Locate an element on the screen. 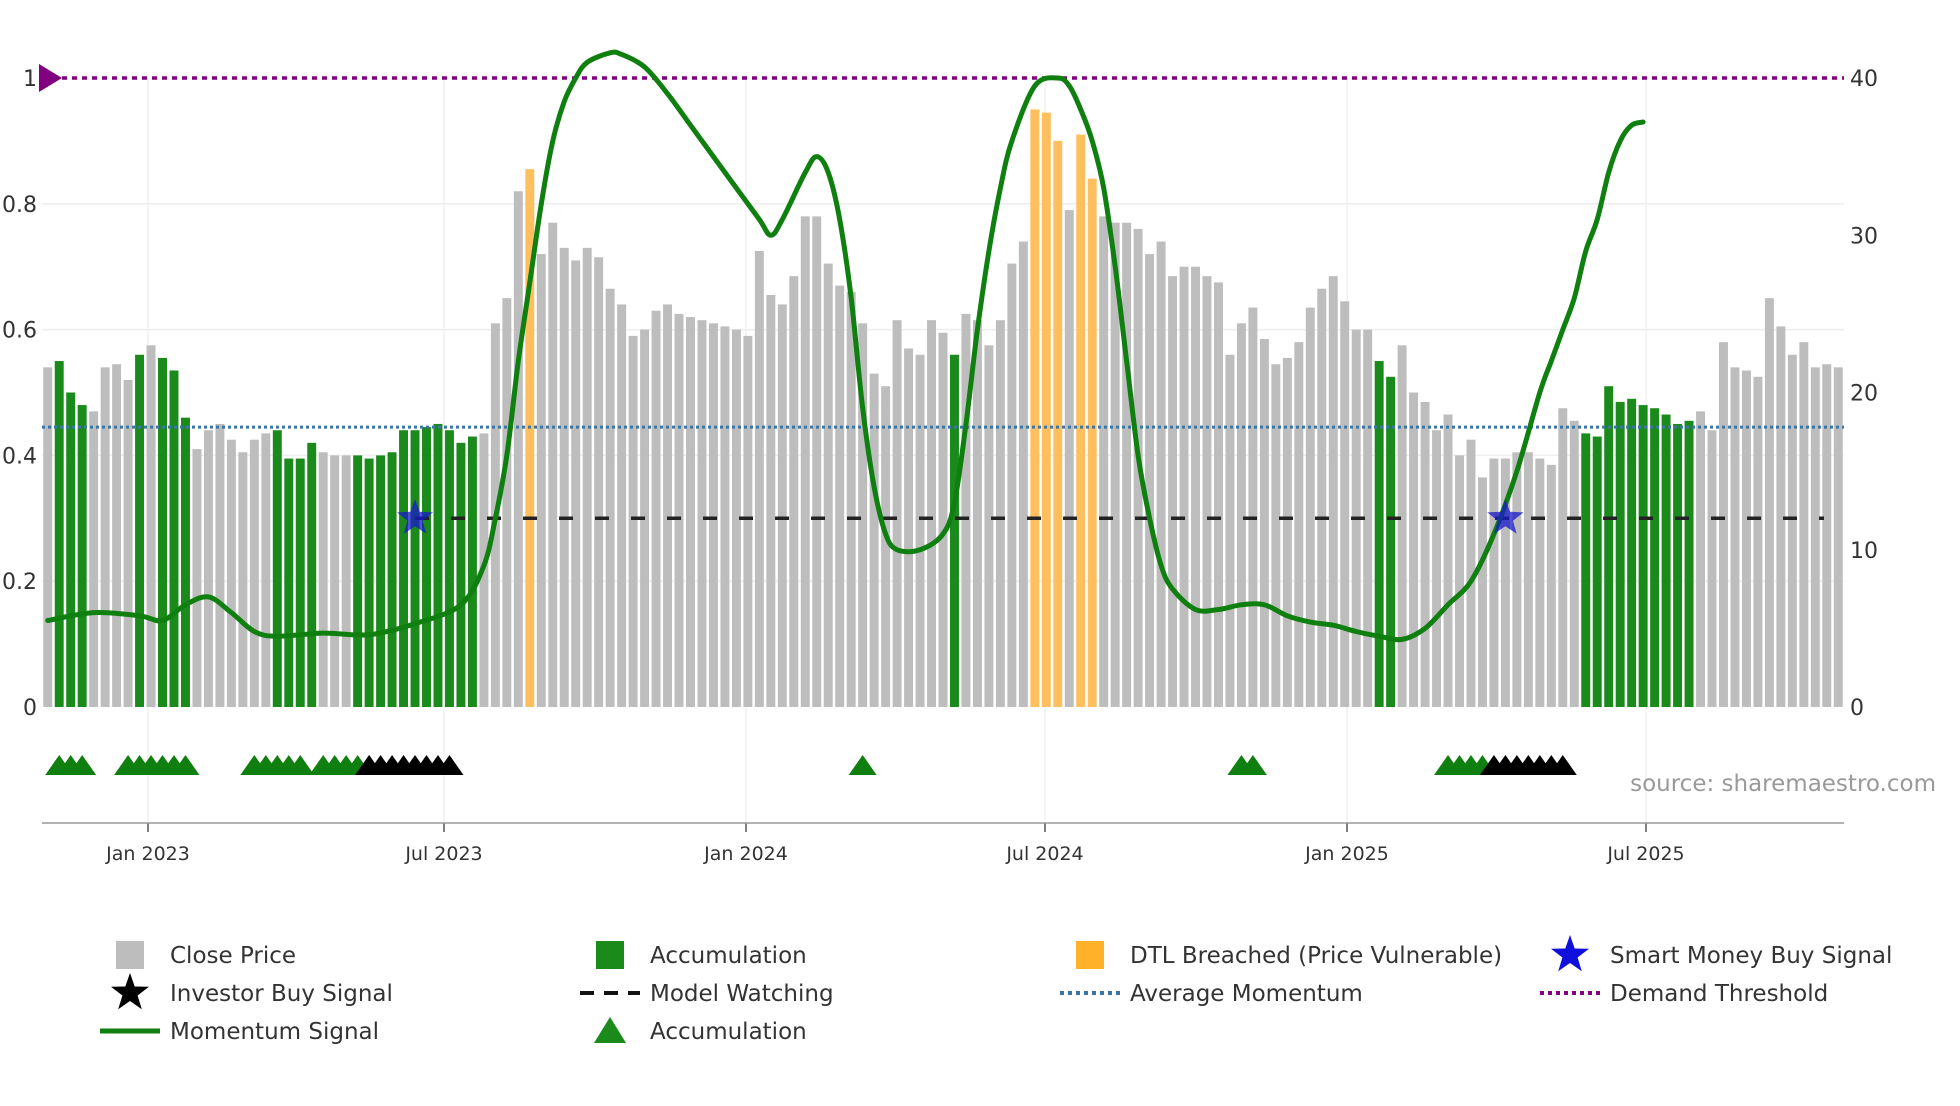 Image resolution: width=1960 pixels, height=1106 pixels. y-right-tick-label: 10 is located at coordinates (1864, 551).